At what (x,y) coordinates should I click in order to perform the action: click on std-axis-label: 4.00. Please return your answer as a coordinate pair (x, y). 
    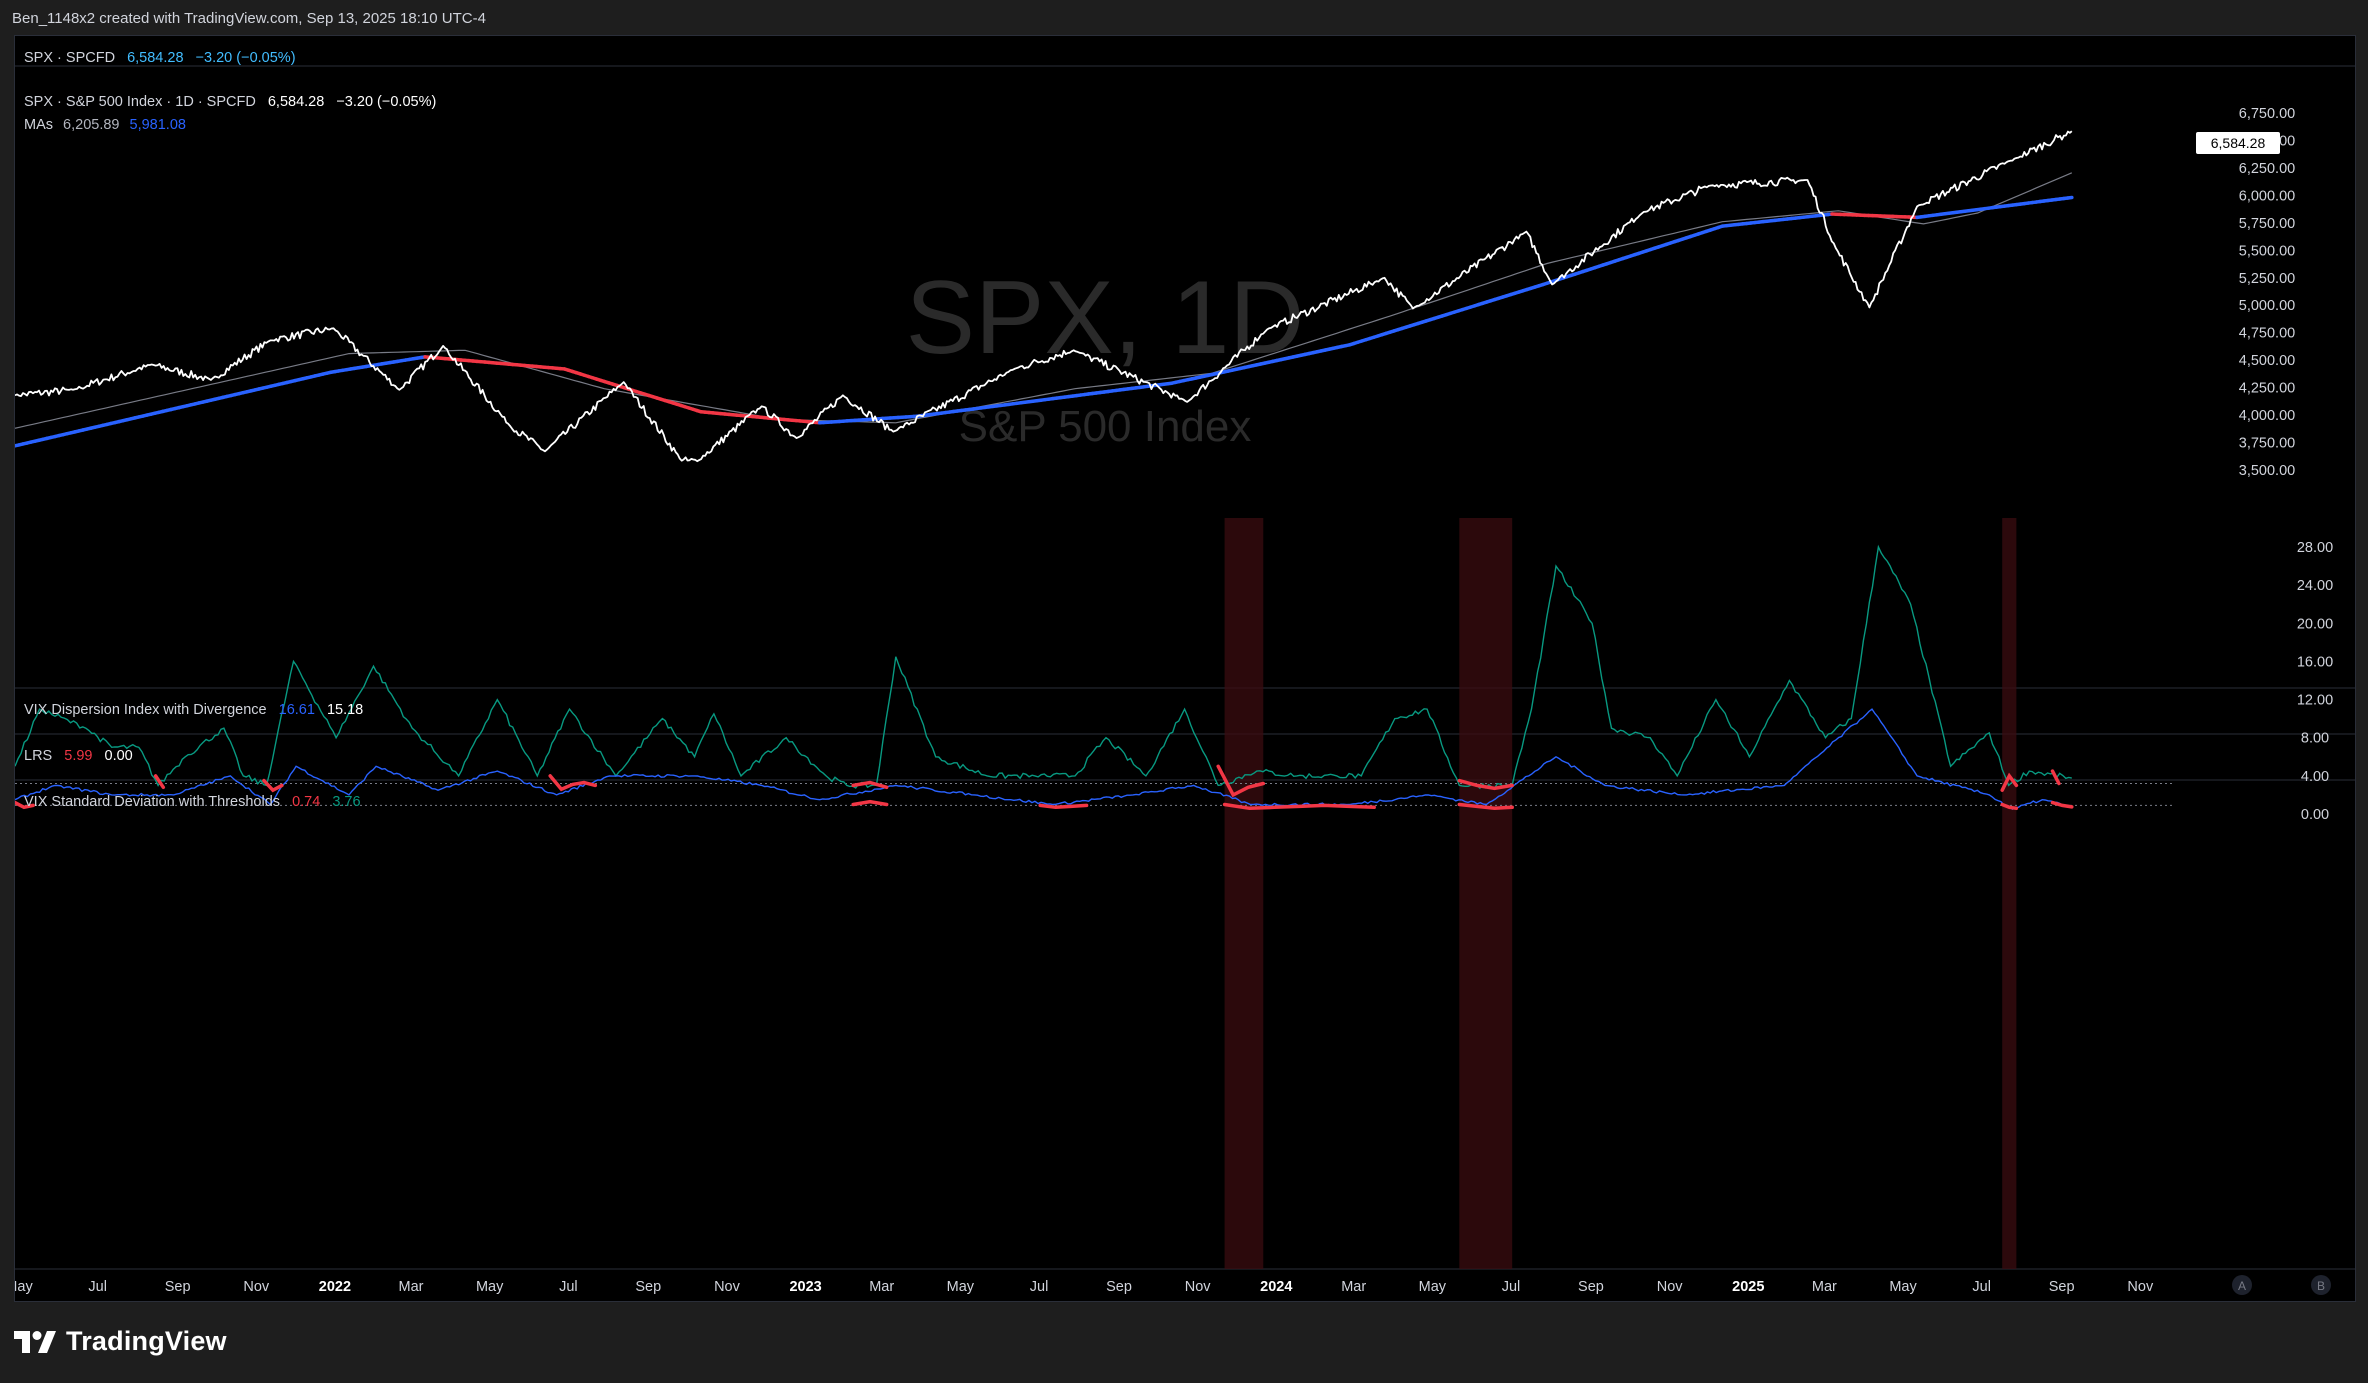
    Looking at the image, I should click on (2315, 777).